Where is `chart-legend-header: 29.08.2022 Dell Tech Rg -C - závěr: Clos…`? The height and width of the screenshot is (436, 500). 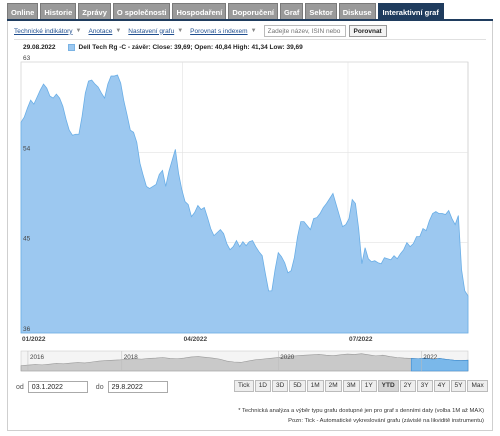
chart-legend-header: 29.08.2022 Dell Tech Rg -C - závěr: Clos… is located at coordinates (163, 47).